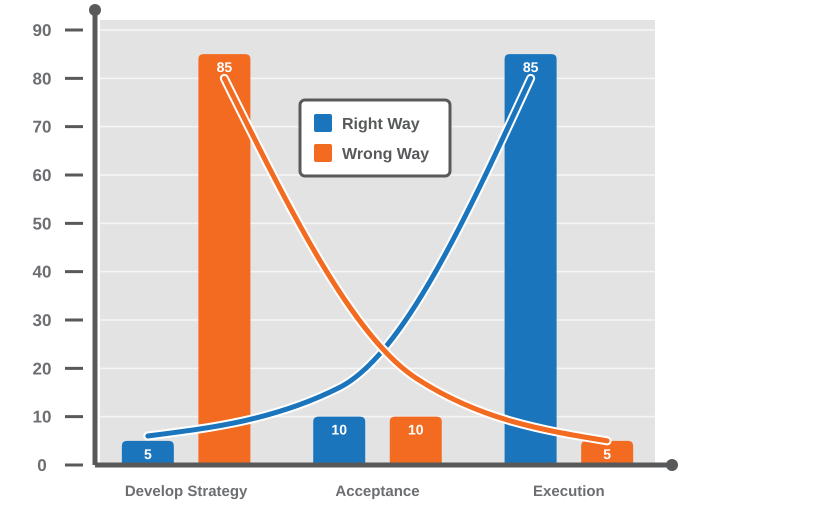 The image size is (815, 516). I want to click on y-tick-label: 60, so click(42, 175).